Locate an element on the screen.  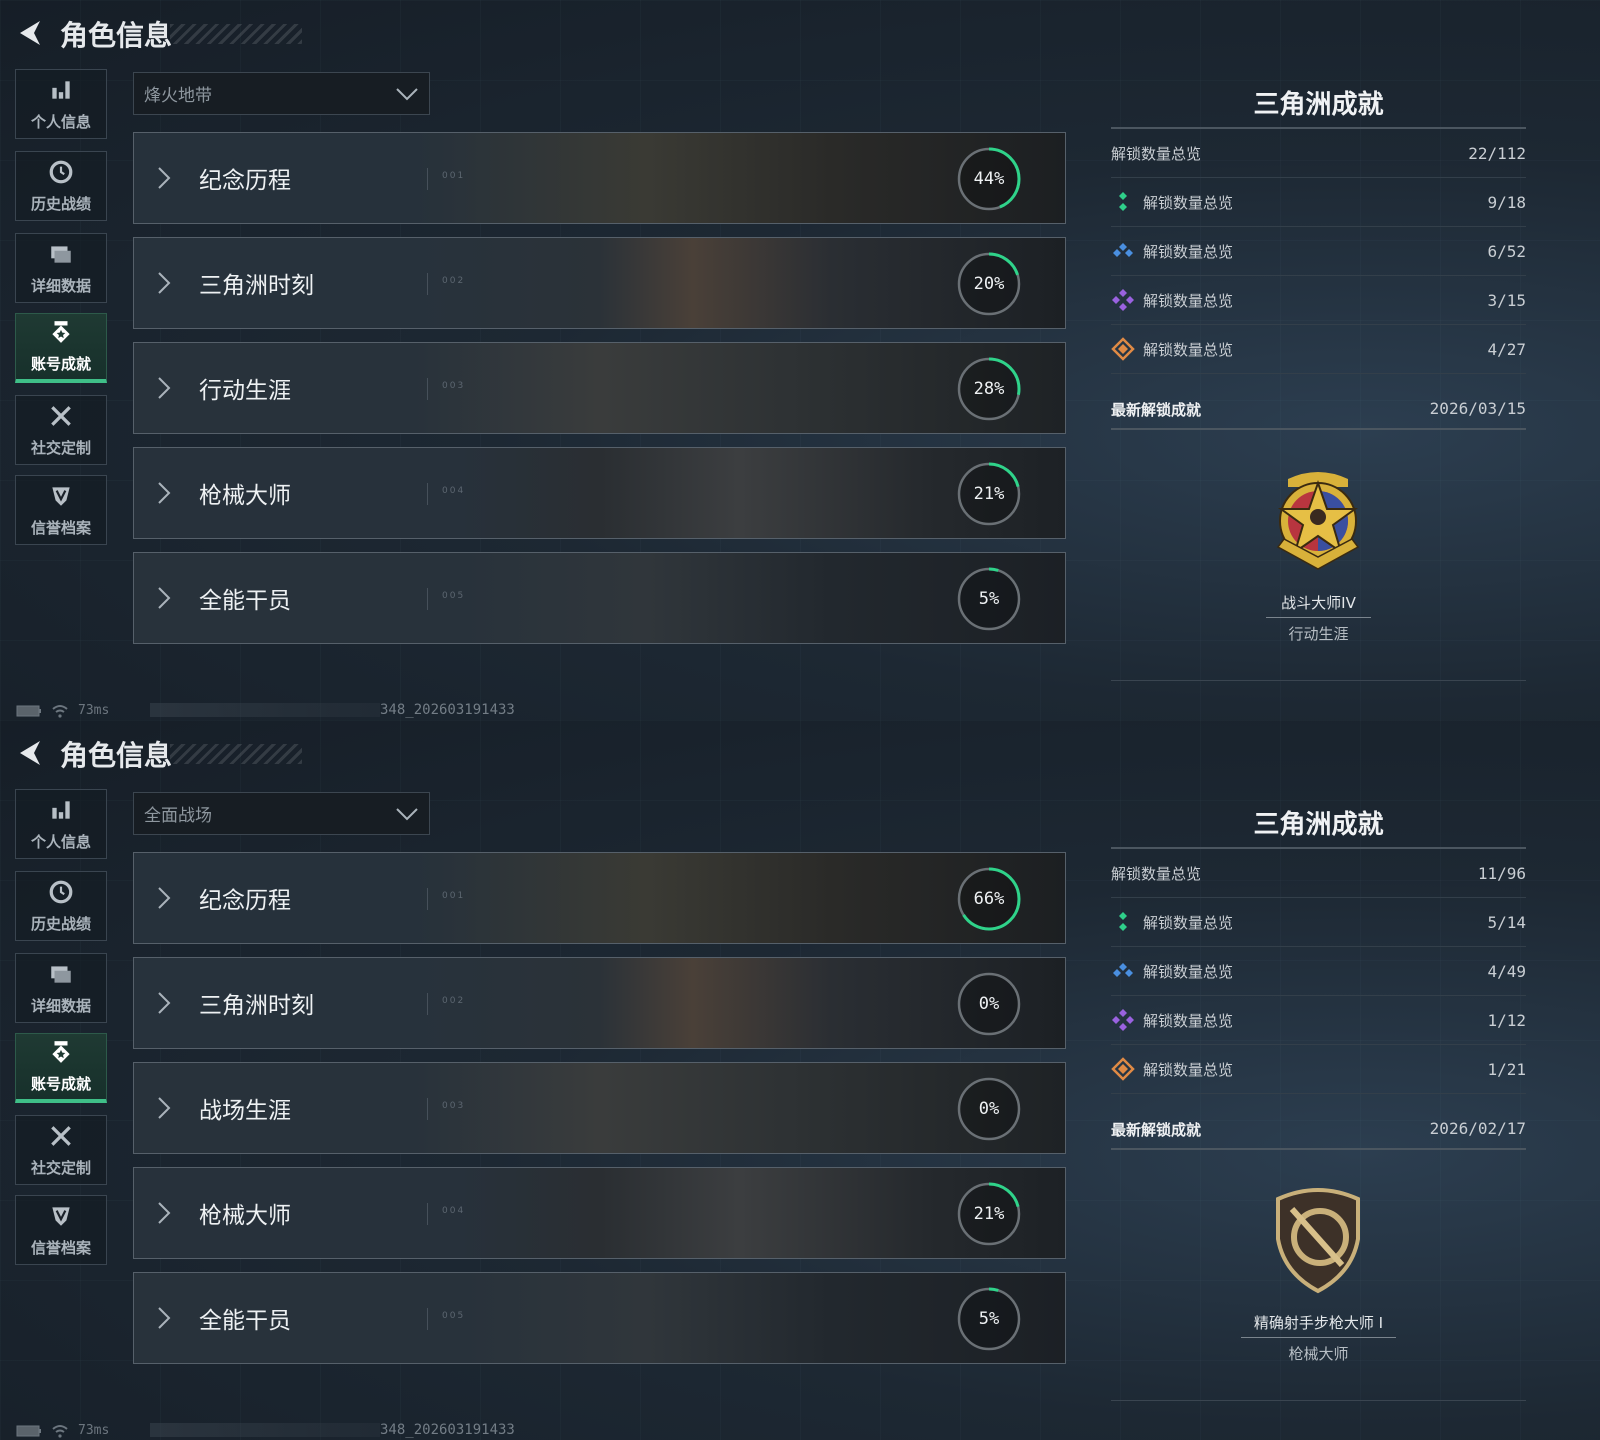
latest-unlock-header: 最新解锁成就 2026/03/15 is located at coordinates (1318, 409).